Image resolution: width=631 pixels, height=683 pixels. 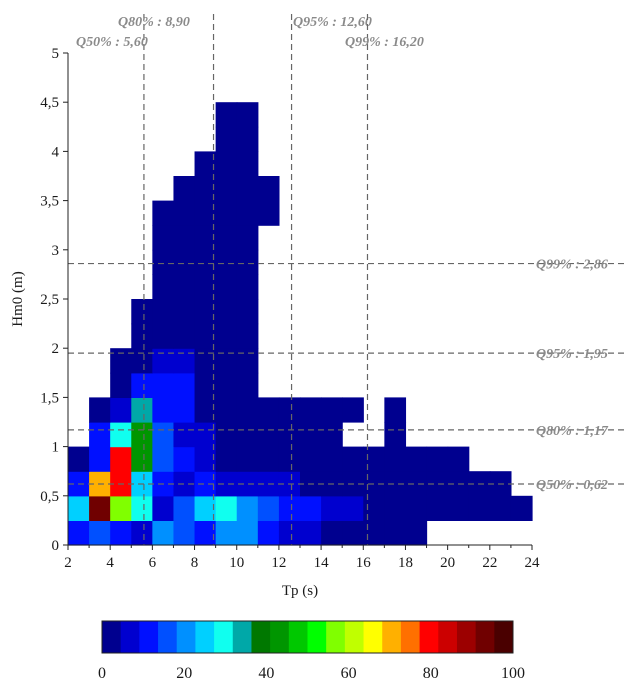 What do you see at coordinates (447, 563) in the screenshot?
I see `x-tick-label: 20` at bounding box center [447, 563].